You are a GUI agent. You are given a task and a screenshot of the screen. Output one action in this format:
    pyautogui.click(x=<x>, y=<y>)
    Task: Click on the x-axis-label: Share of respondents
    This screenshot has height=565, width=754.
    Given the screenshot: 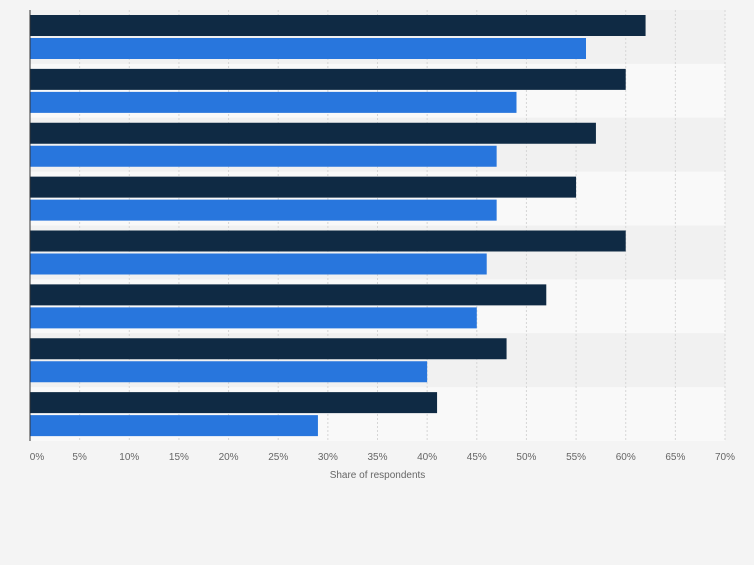 What is the action you would take?
    pyautogui.click(x=378, y=475)
    